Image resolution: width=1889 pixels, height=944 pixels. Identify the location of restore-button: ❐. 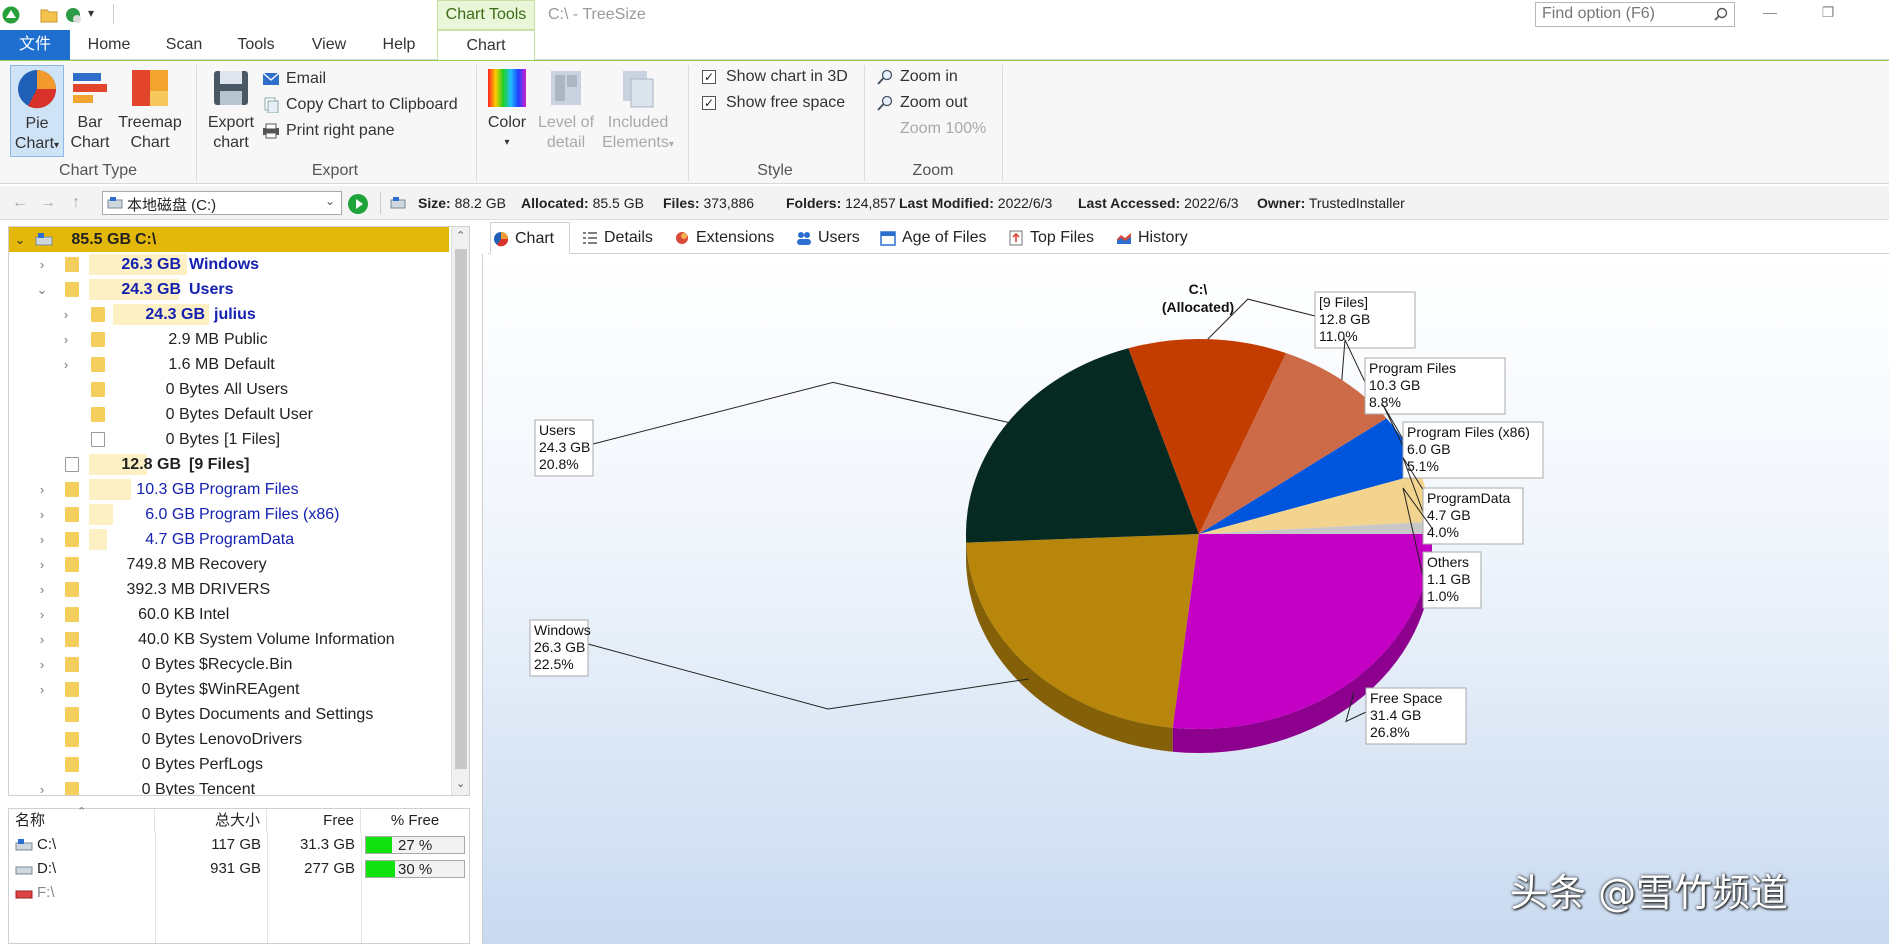
(1828, 12).